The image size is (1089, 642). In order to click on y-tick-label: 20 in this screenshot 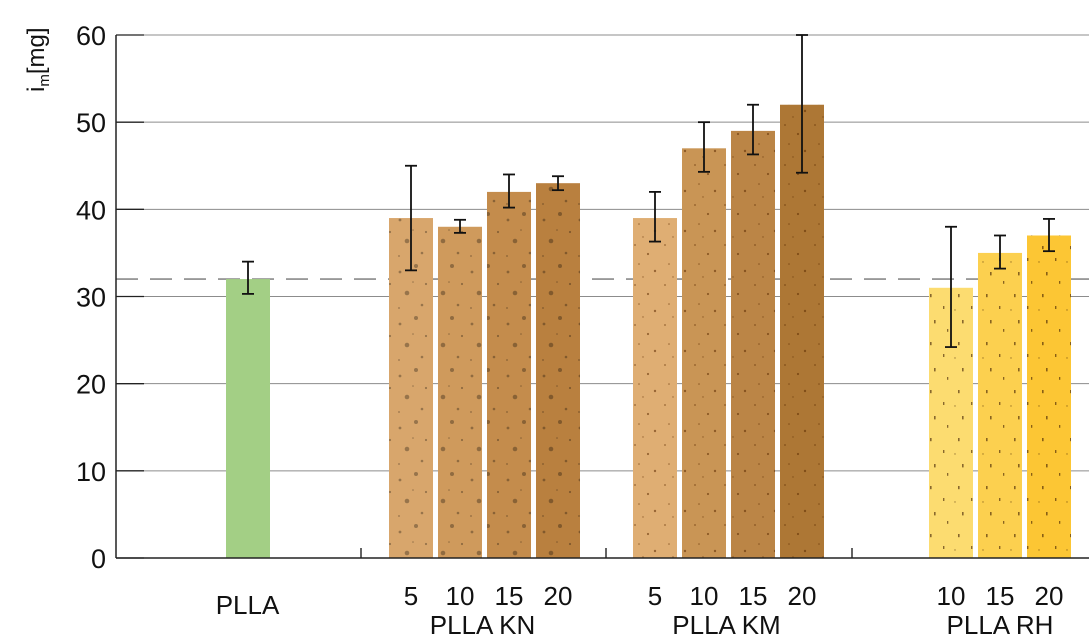, I will do `click(91, 385)`.